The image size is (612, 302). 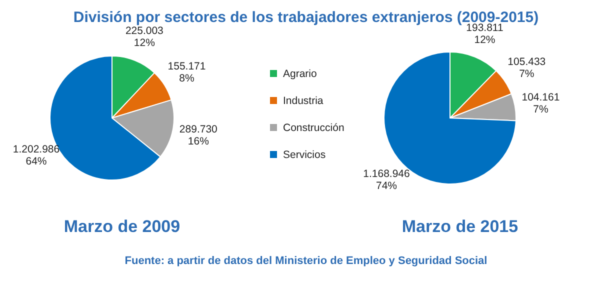 What do you see at coordinates (527, 68) in the screenshot?
I see `data-label: 105.433 7%` at bounding box center [527, 68].